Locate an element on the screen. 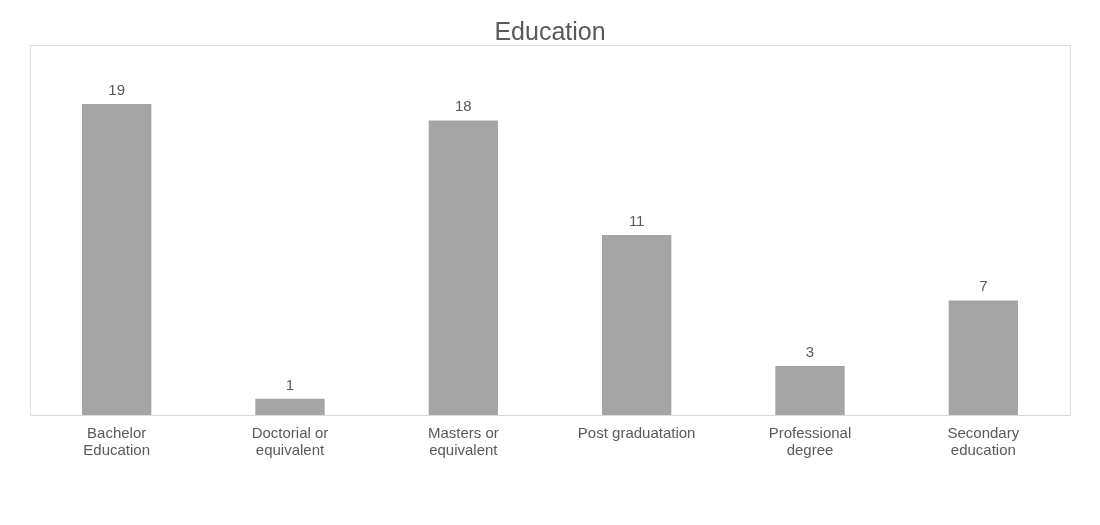 This screenshot has width=1100, height=525. x-tick-label: Masters or equivalent is located at coordinates (463, 440).